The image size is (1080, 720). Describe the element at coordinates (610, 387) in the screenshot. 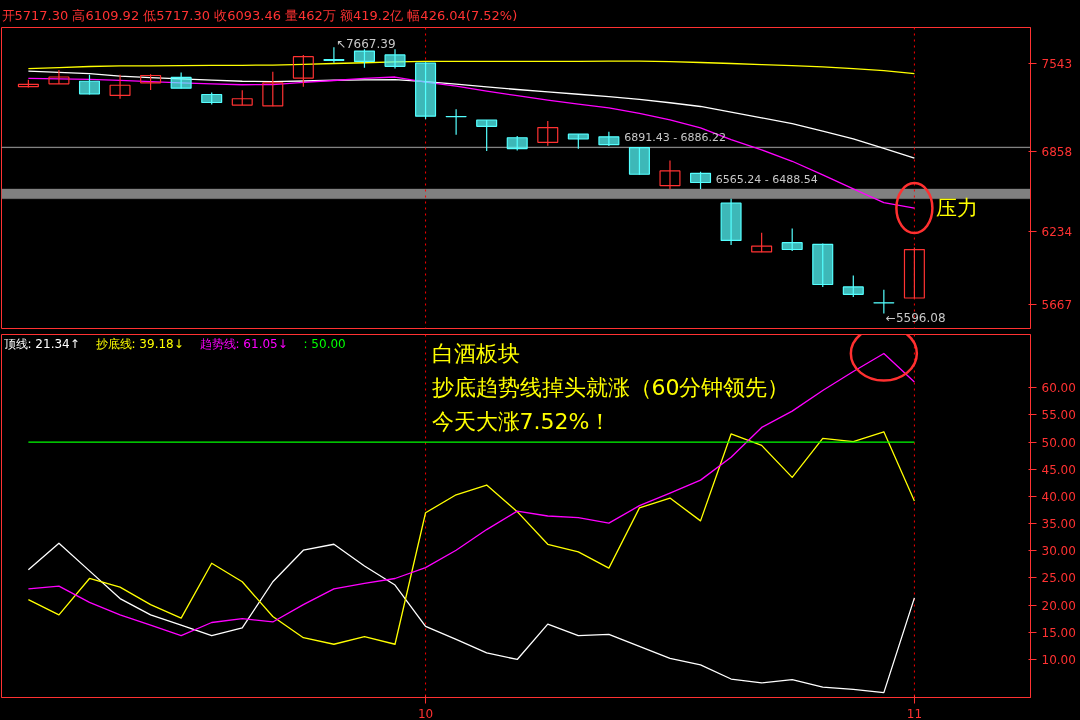

I see `annotation: 抄底趋势线掉头就涨（60分钟领先）` at that location.